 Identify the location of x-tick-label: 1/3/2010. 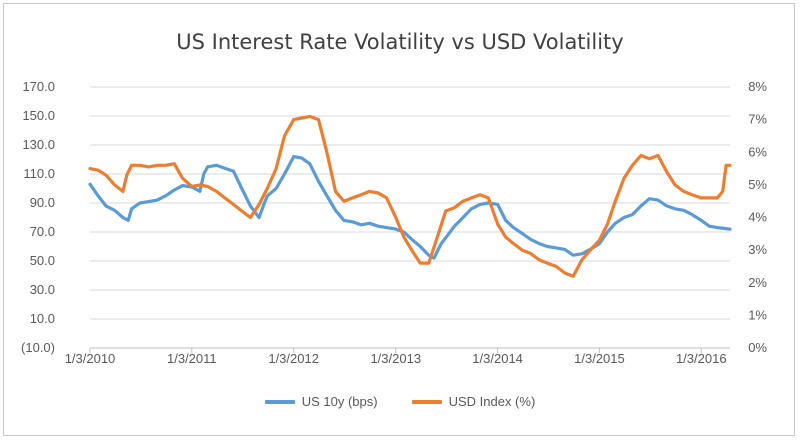
(90, 358).